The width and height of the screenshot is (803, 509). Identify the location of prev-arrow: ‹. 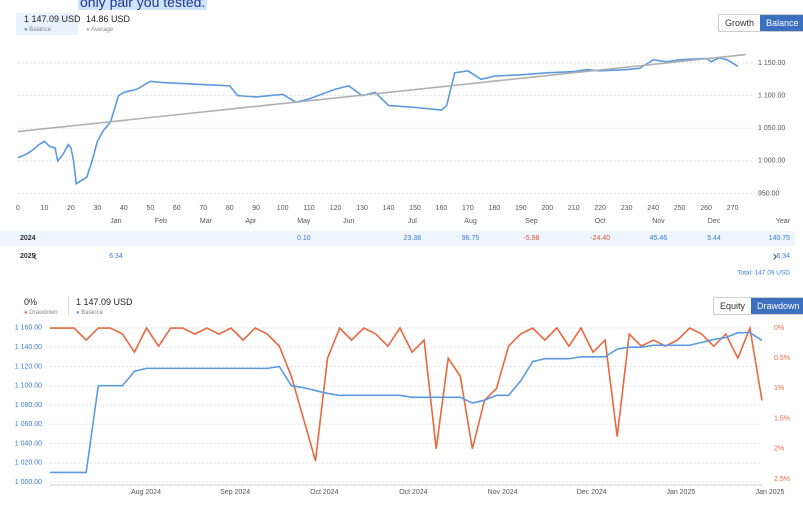
(35, 256).